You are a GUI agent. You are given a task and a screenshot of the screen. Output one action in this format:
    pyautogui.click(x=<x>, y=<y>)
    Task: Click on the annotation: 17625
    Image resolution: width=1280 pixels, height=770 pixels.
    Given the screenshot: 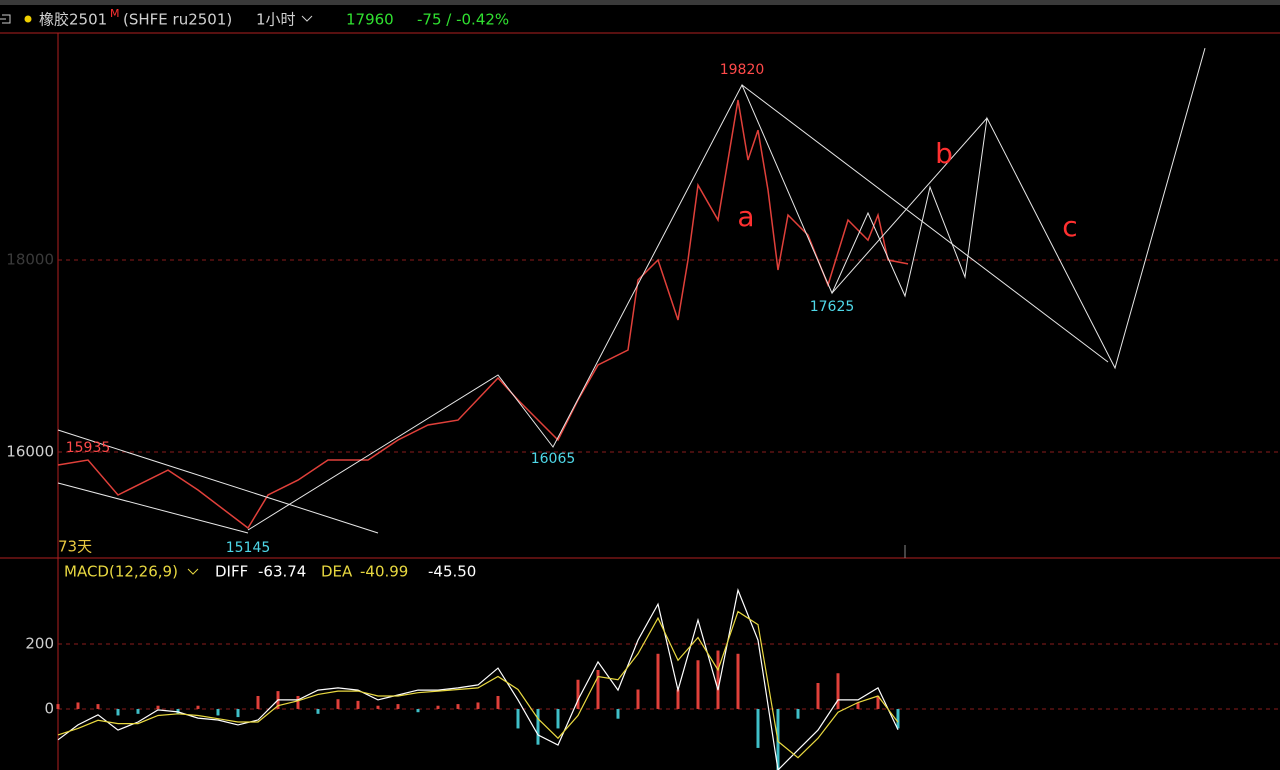 What is the action you would take?
    pyautogui.click(x=832, y=307)
    